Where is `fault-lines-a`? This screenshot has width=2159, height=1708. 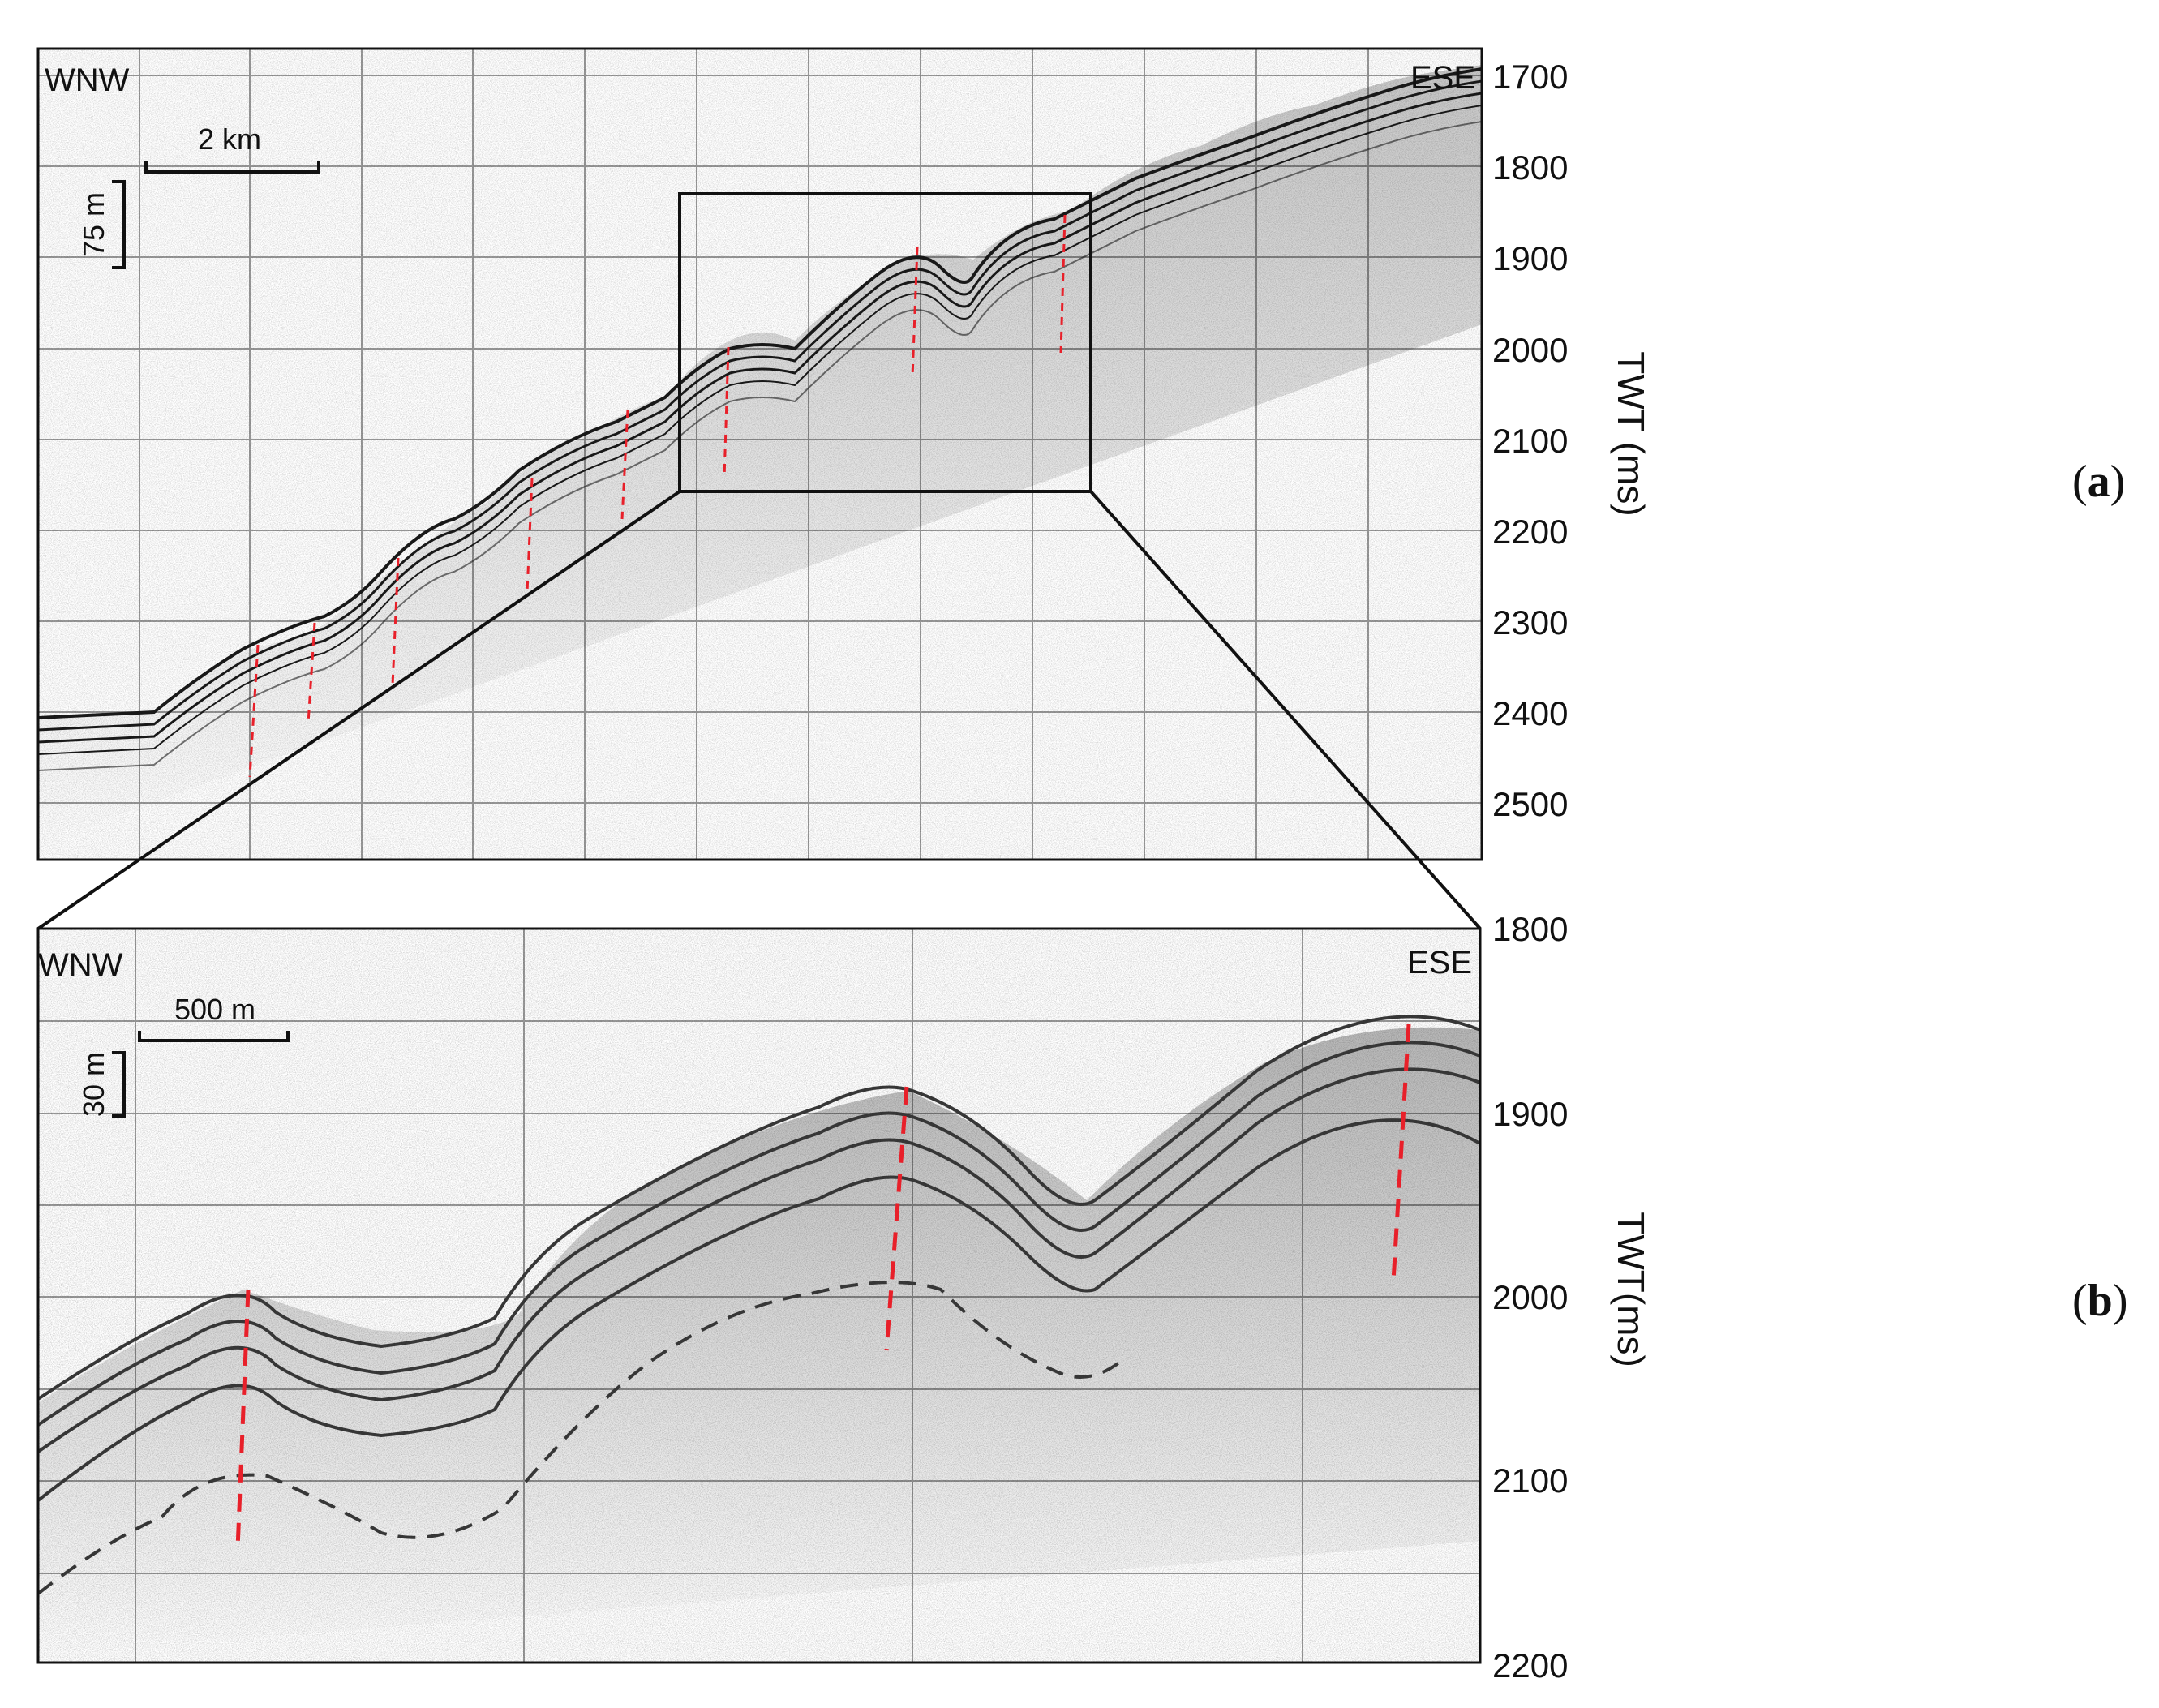
fault-lines-a is located at coordinates (657, 496).